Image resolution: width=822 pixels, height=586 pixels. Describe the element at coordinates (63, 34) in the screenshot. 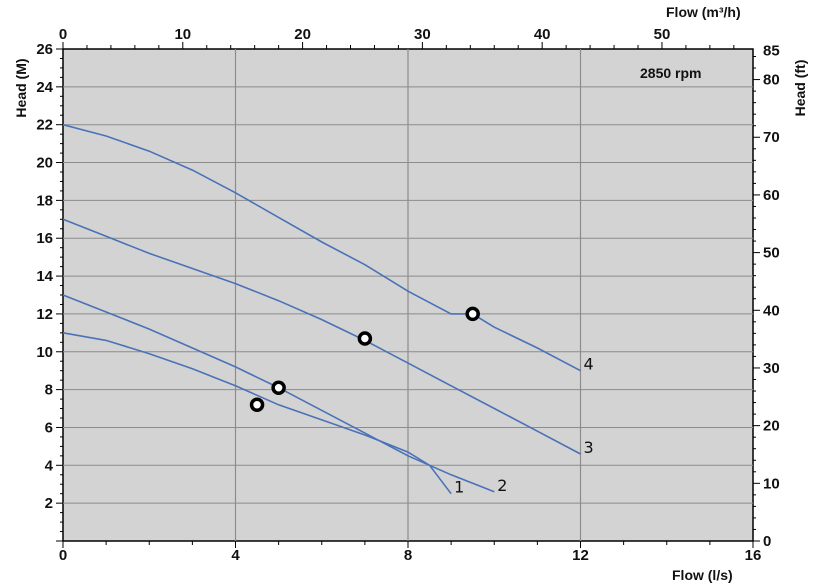

I see `x-top-tick-label: 0` at that location.